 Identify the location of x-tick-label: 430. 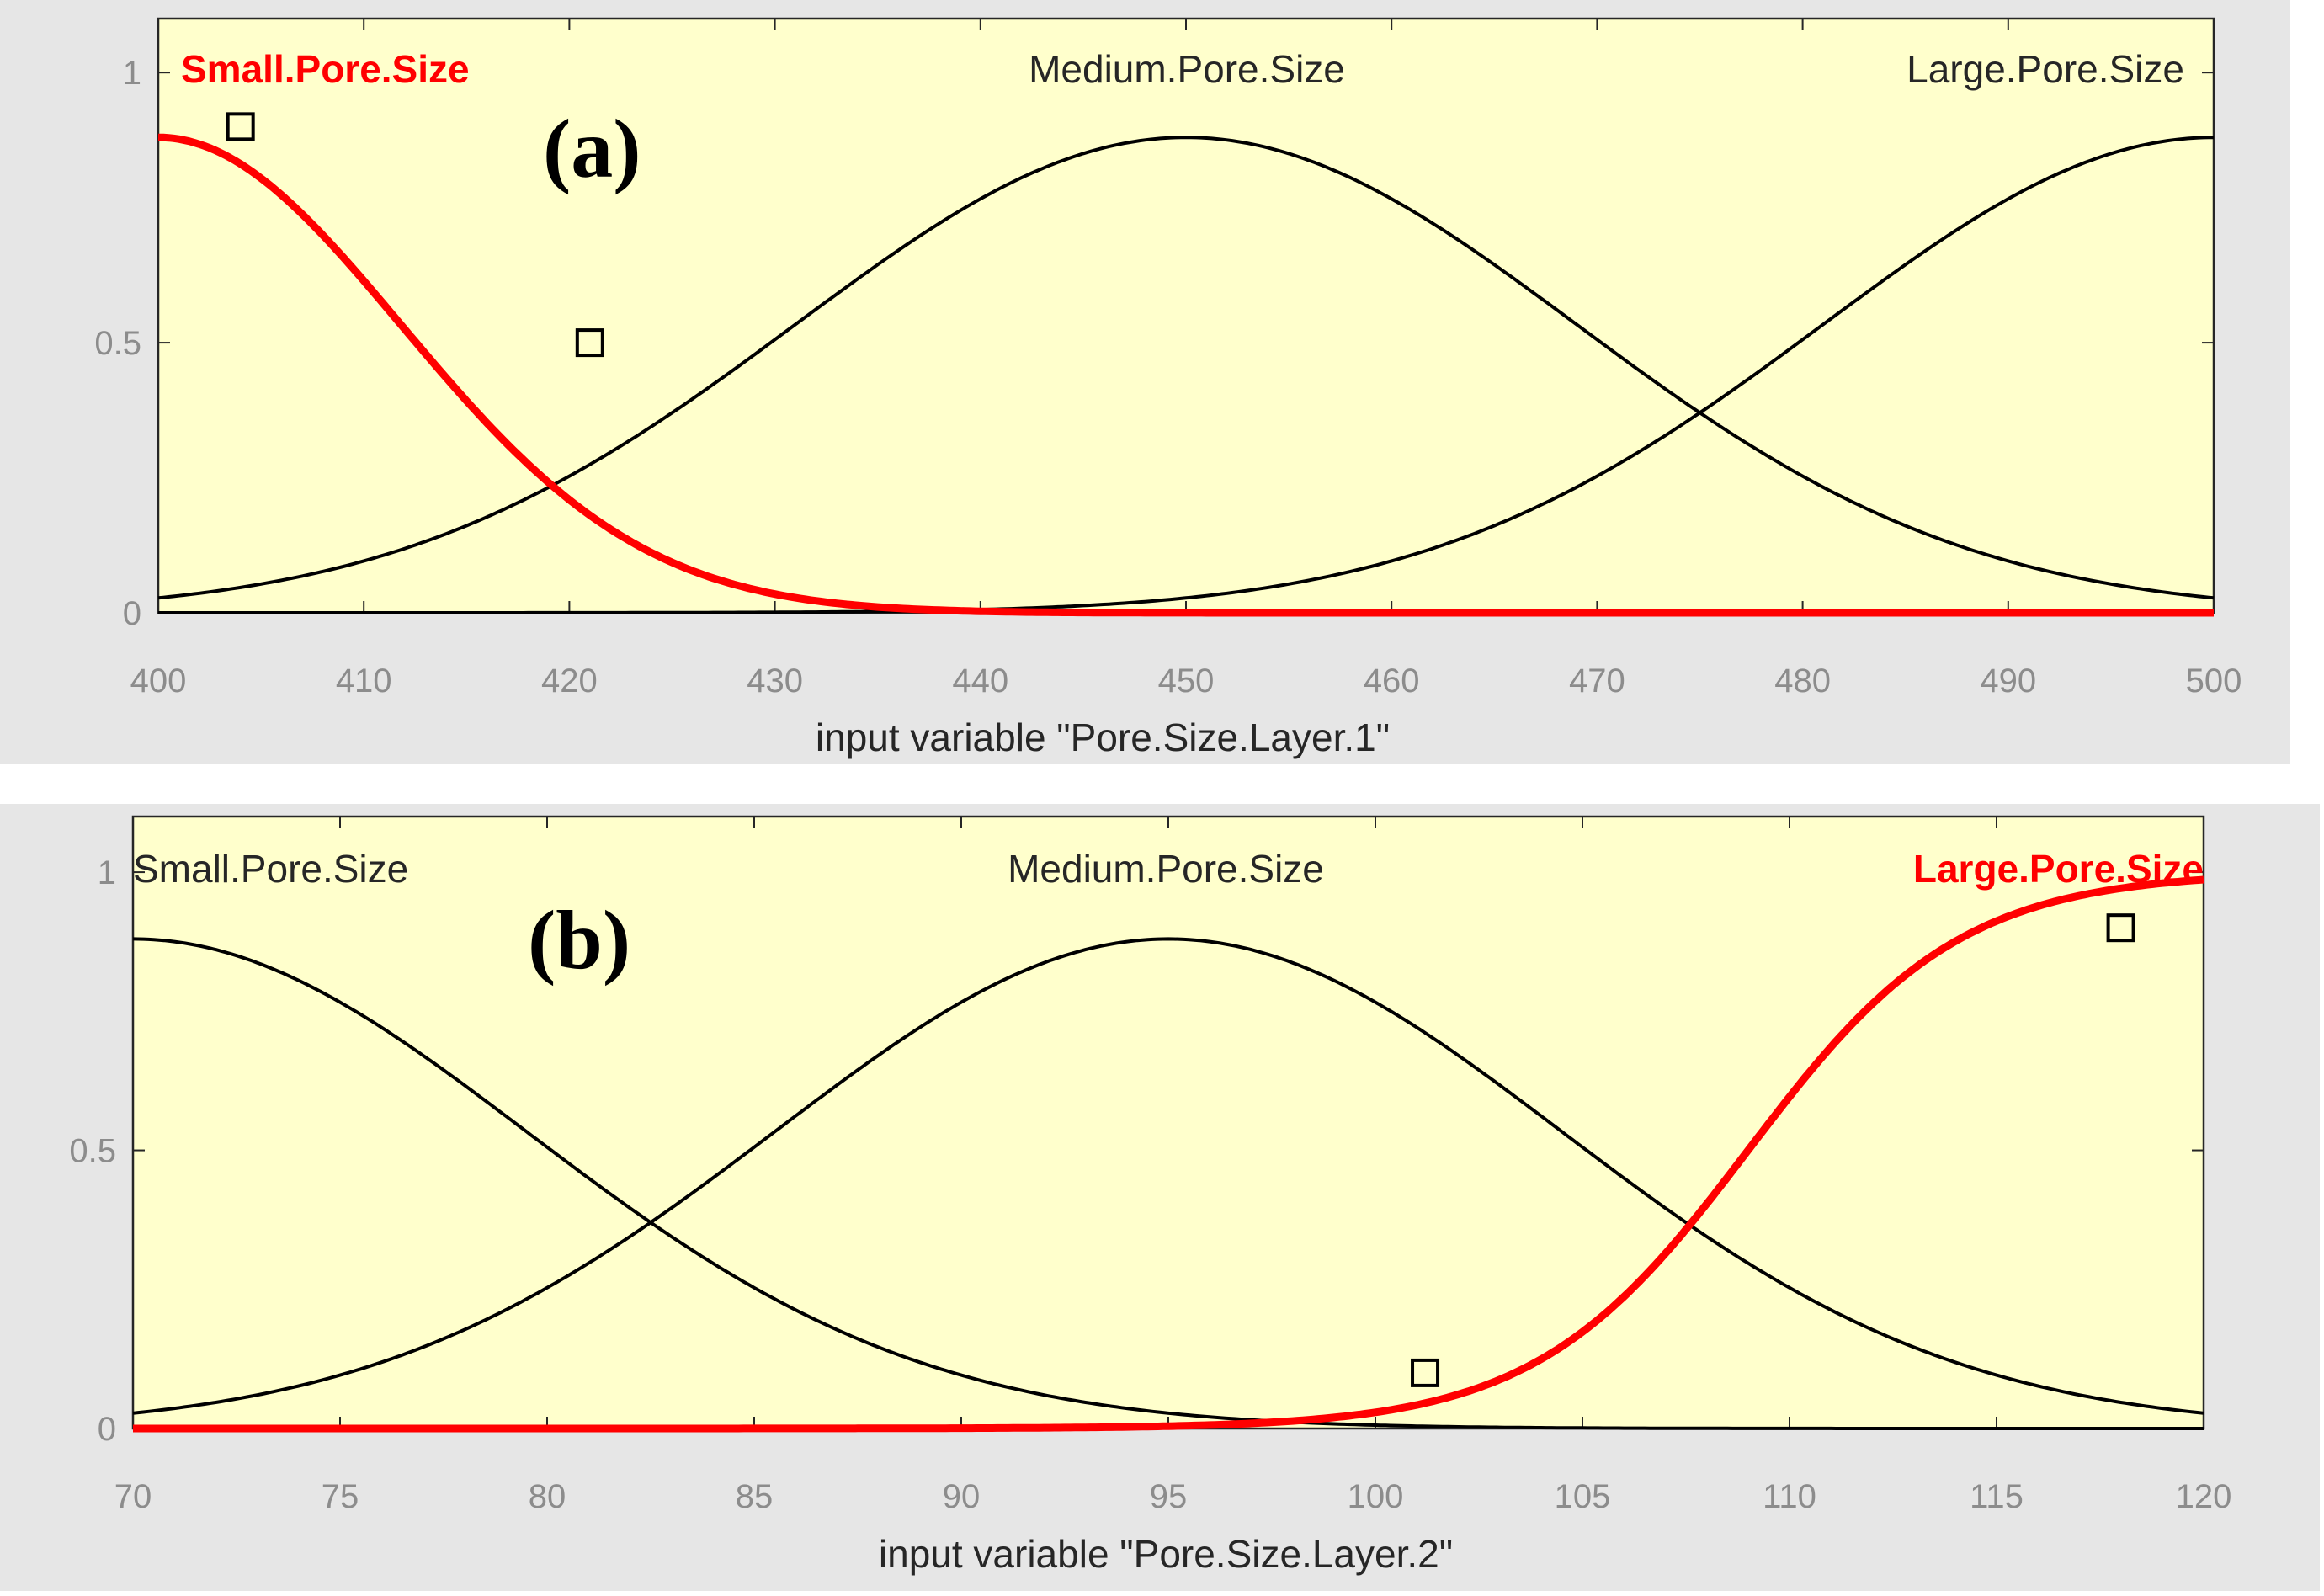
(775, 681).